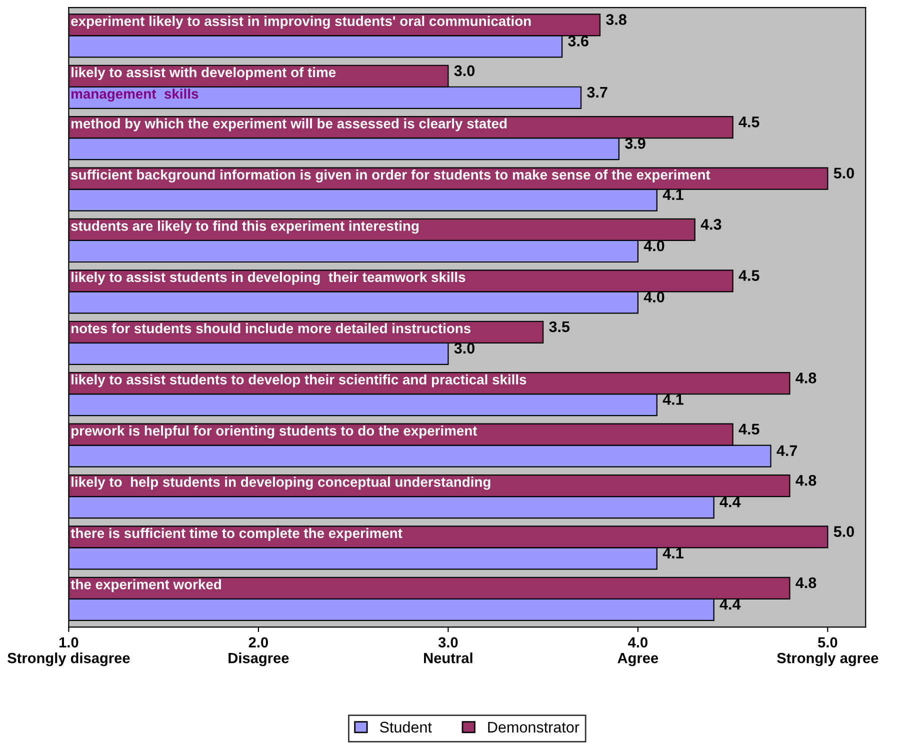 The image size is (916, 751). I want to click on legend-label: Student, so click(406, 727).